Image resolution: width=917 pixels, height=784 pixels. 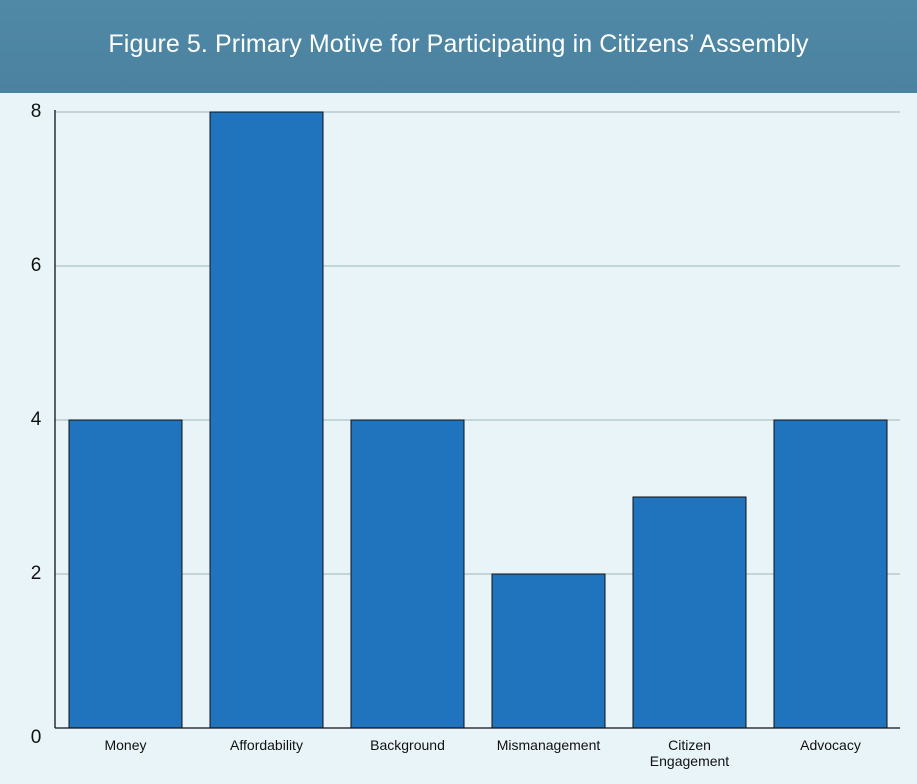 I want to click on bar-money, so click(x=125, y=574).